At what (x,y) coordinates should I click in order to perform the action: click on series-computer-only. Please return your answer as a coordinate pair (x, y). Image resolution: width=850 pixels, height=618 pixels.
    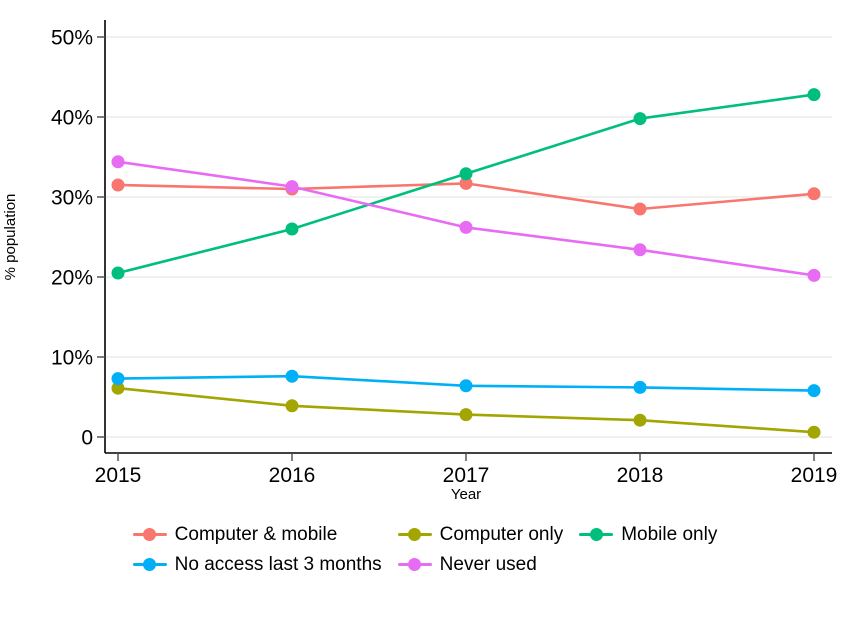
    Looking at the image, I should click on (466, 410).